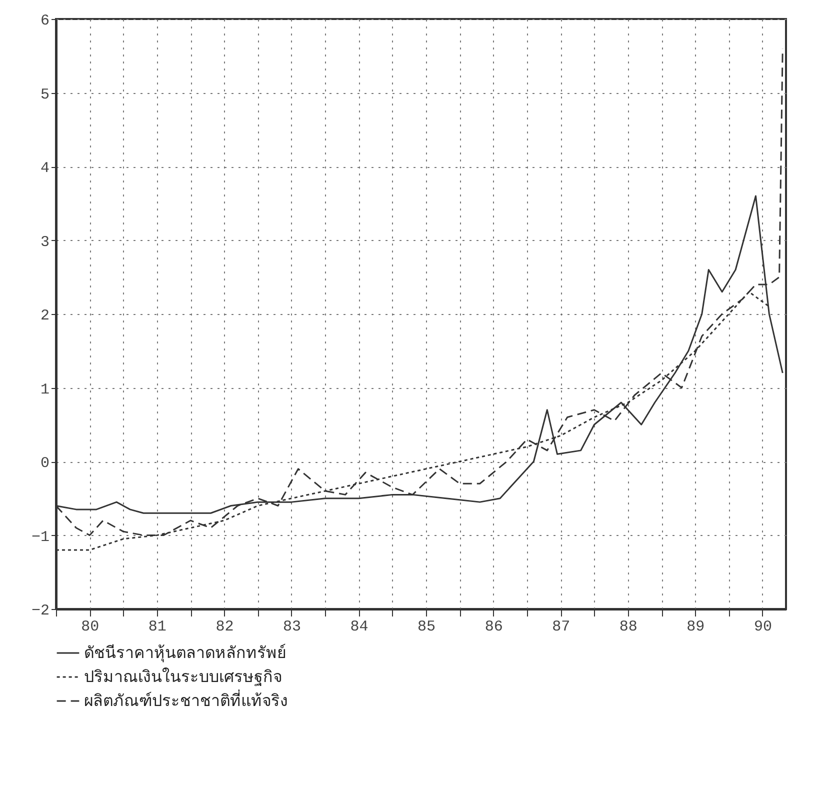 The image size is (821, 799). What do you see at coordinates (45, 21) in the screenshot?
I see `y-tick-label: 6` at bounding box center [45, 21].